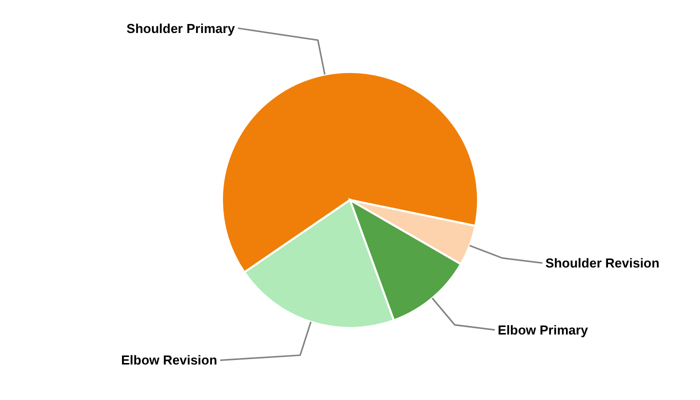 The height and width of the screenshot is (400, 700). Describe the element at coordinates (169, 360) in the screenshot. I see `slice-label: Elbow Revision` at that location.